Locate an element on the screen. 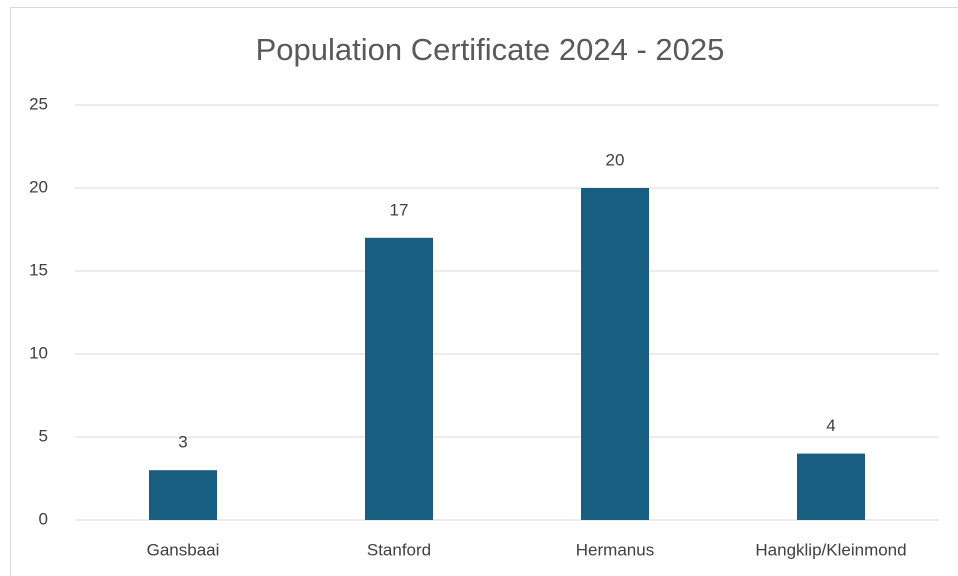  y-tick-label: 25 is located at coordinates (38, 103).